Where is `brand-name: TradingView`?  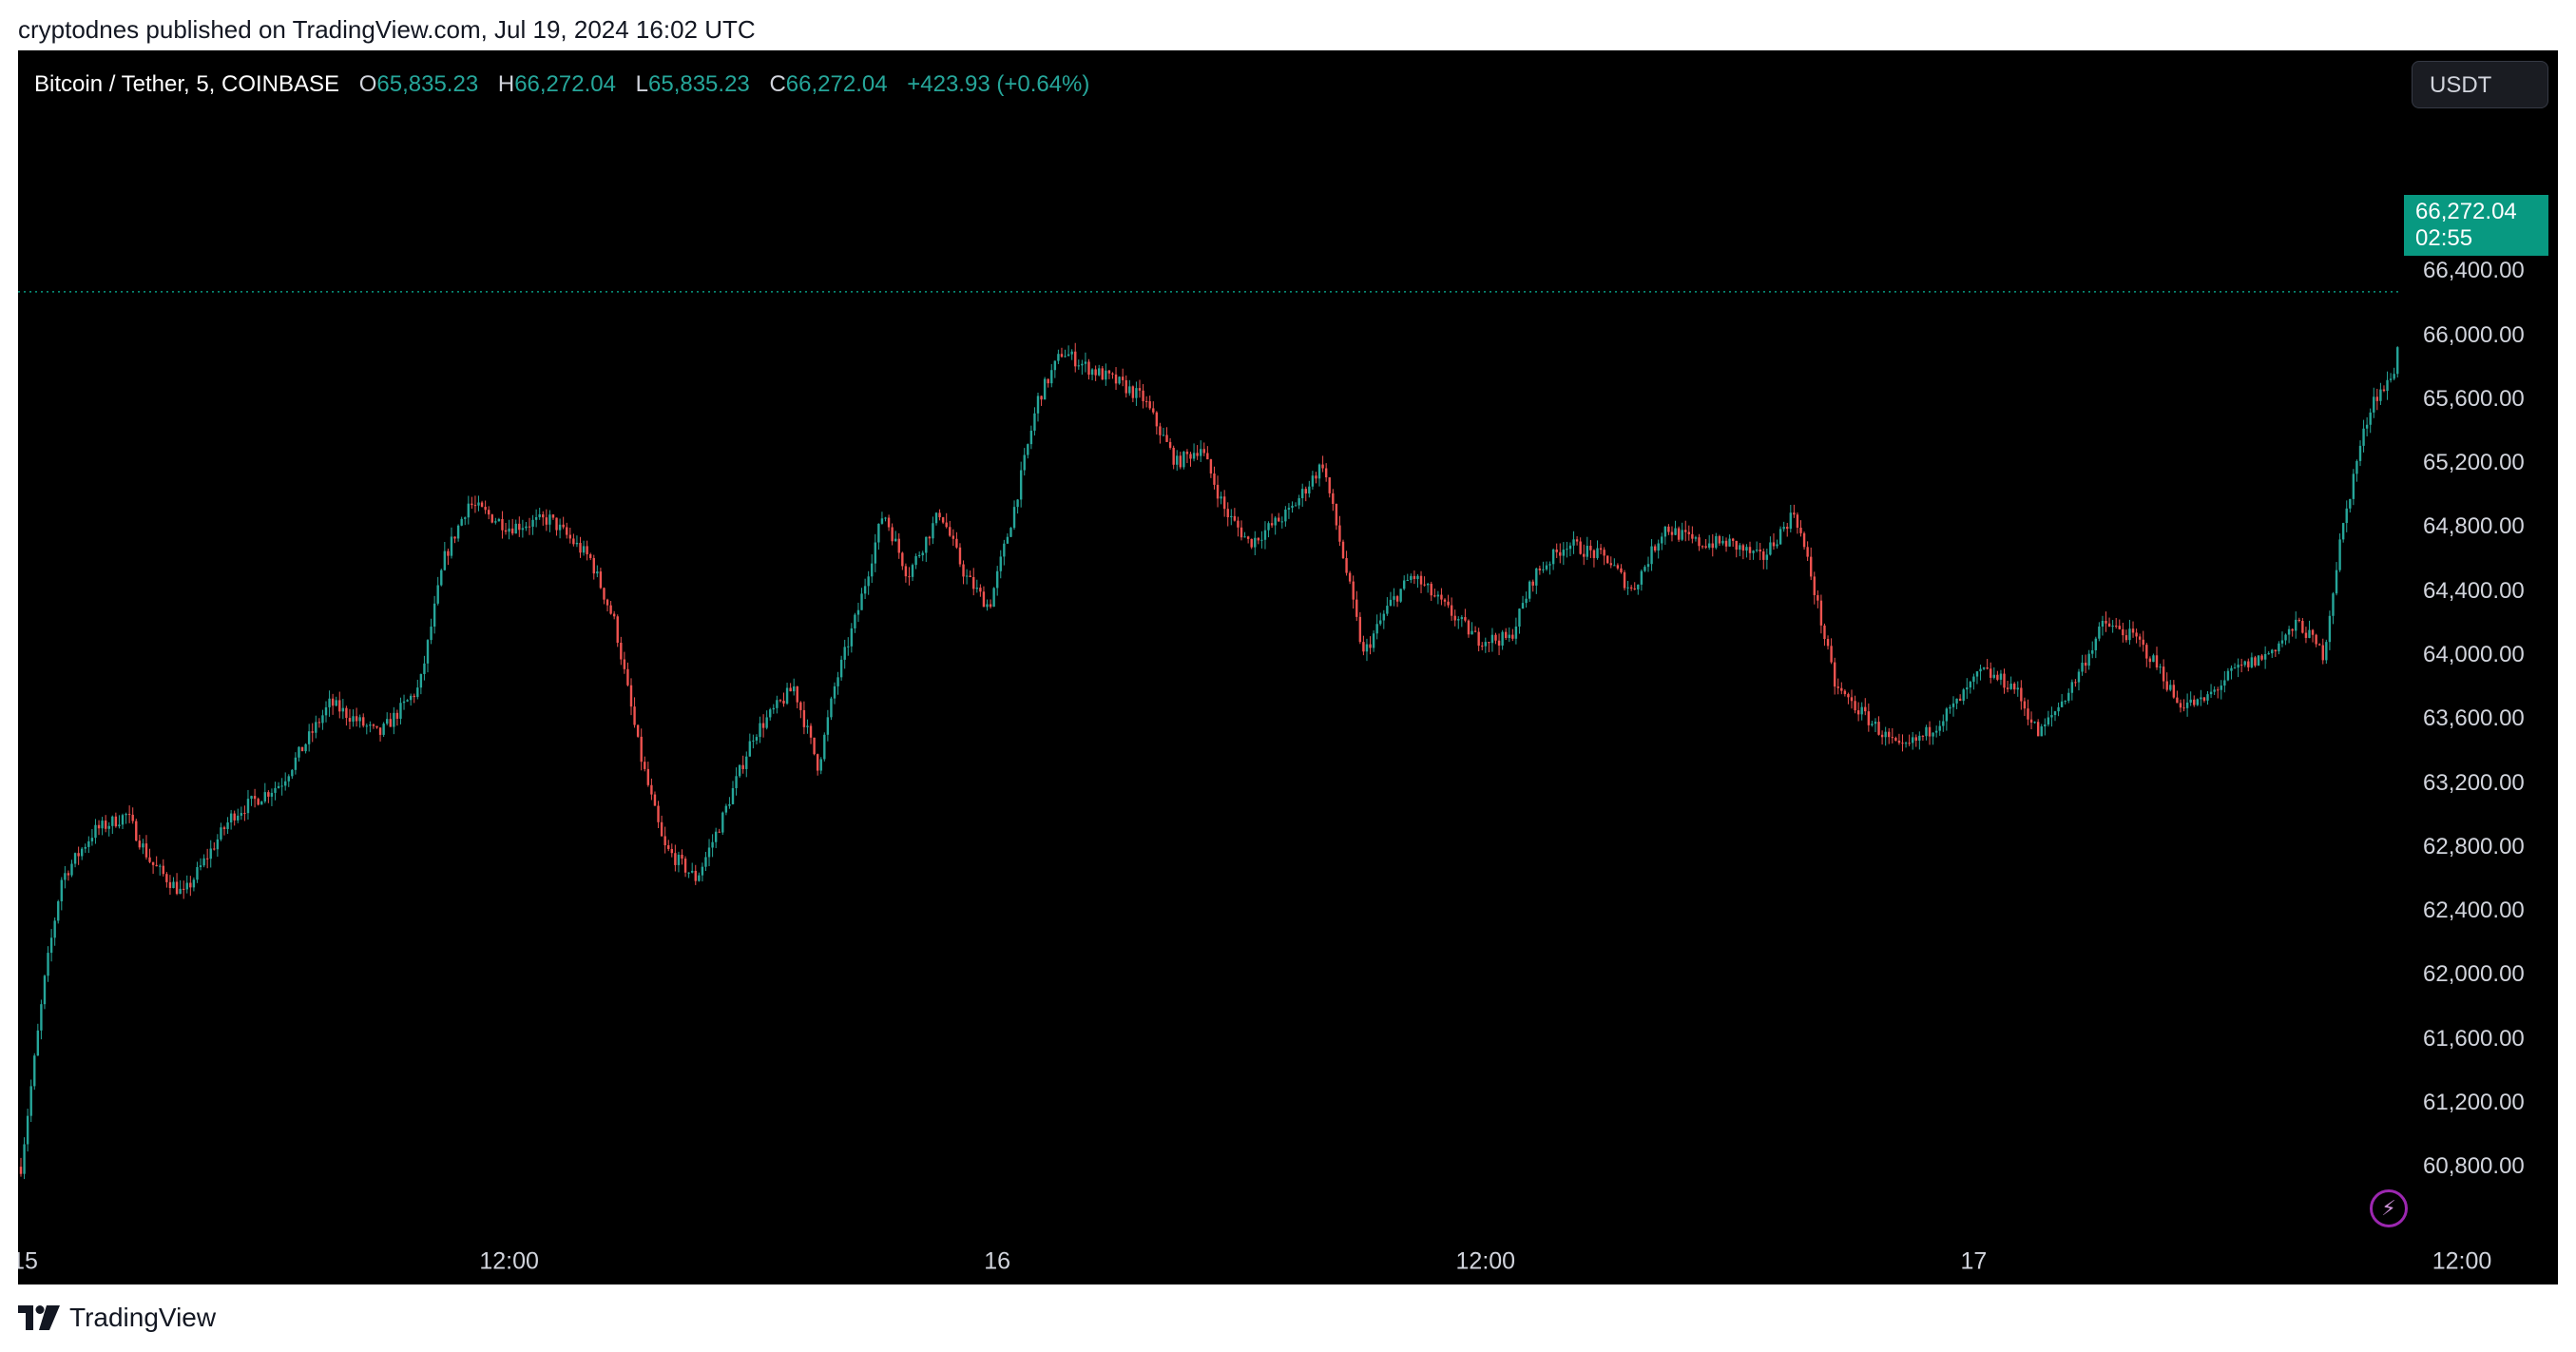
brand-name: TradingView is located at coordinates (143, 1317).